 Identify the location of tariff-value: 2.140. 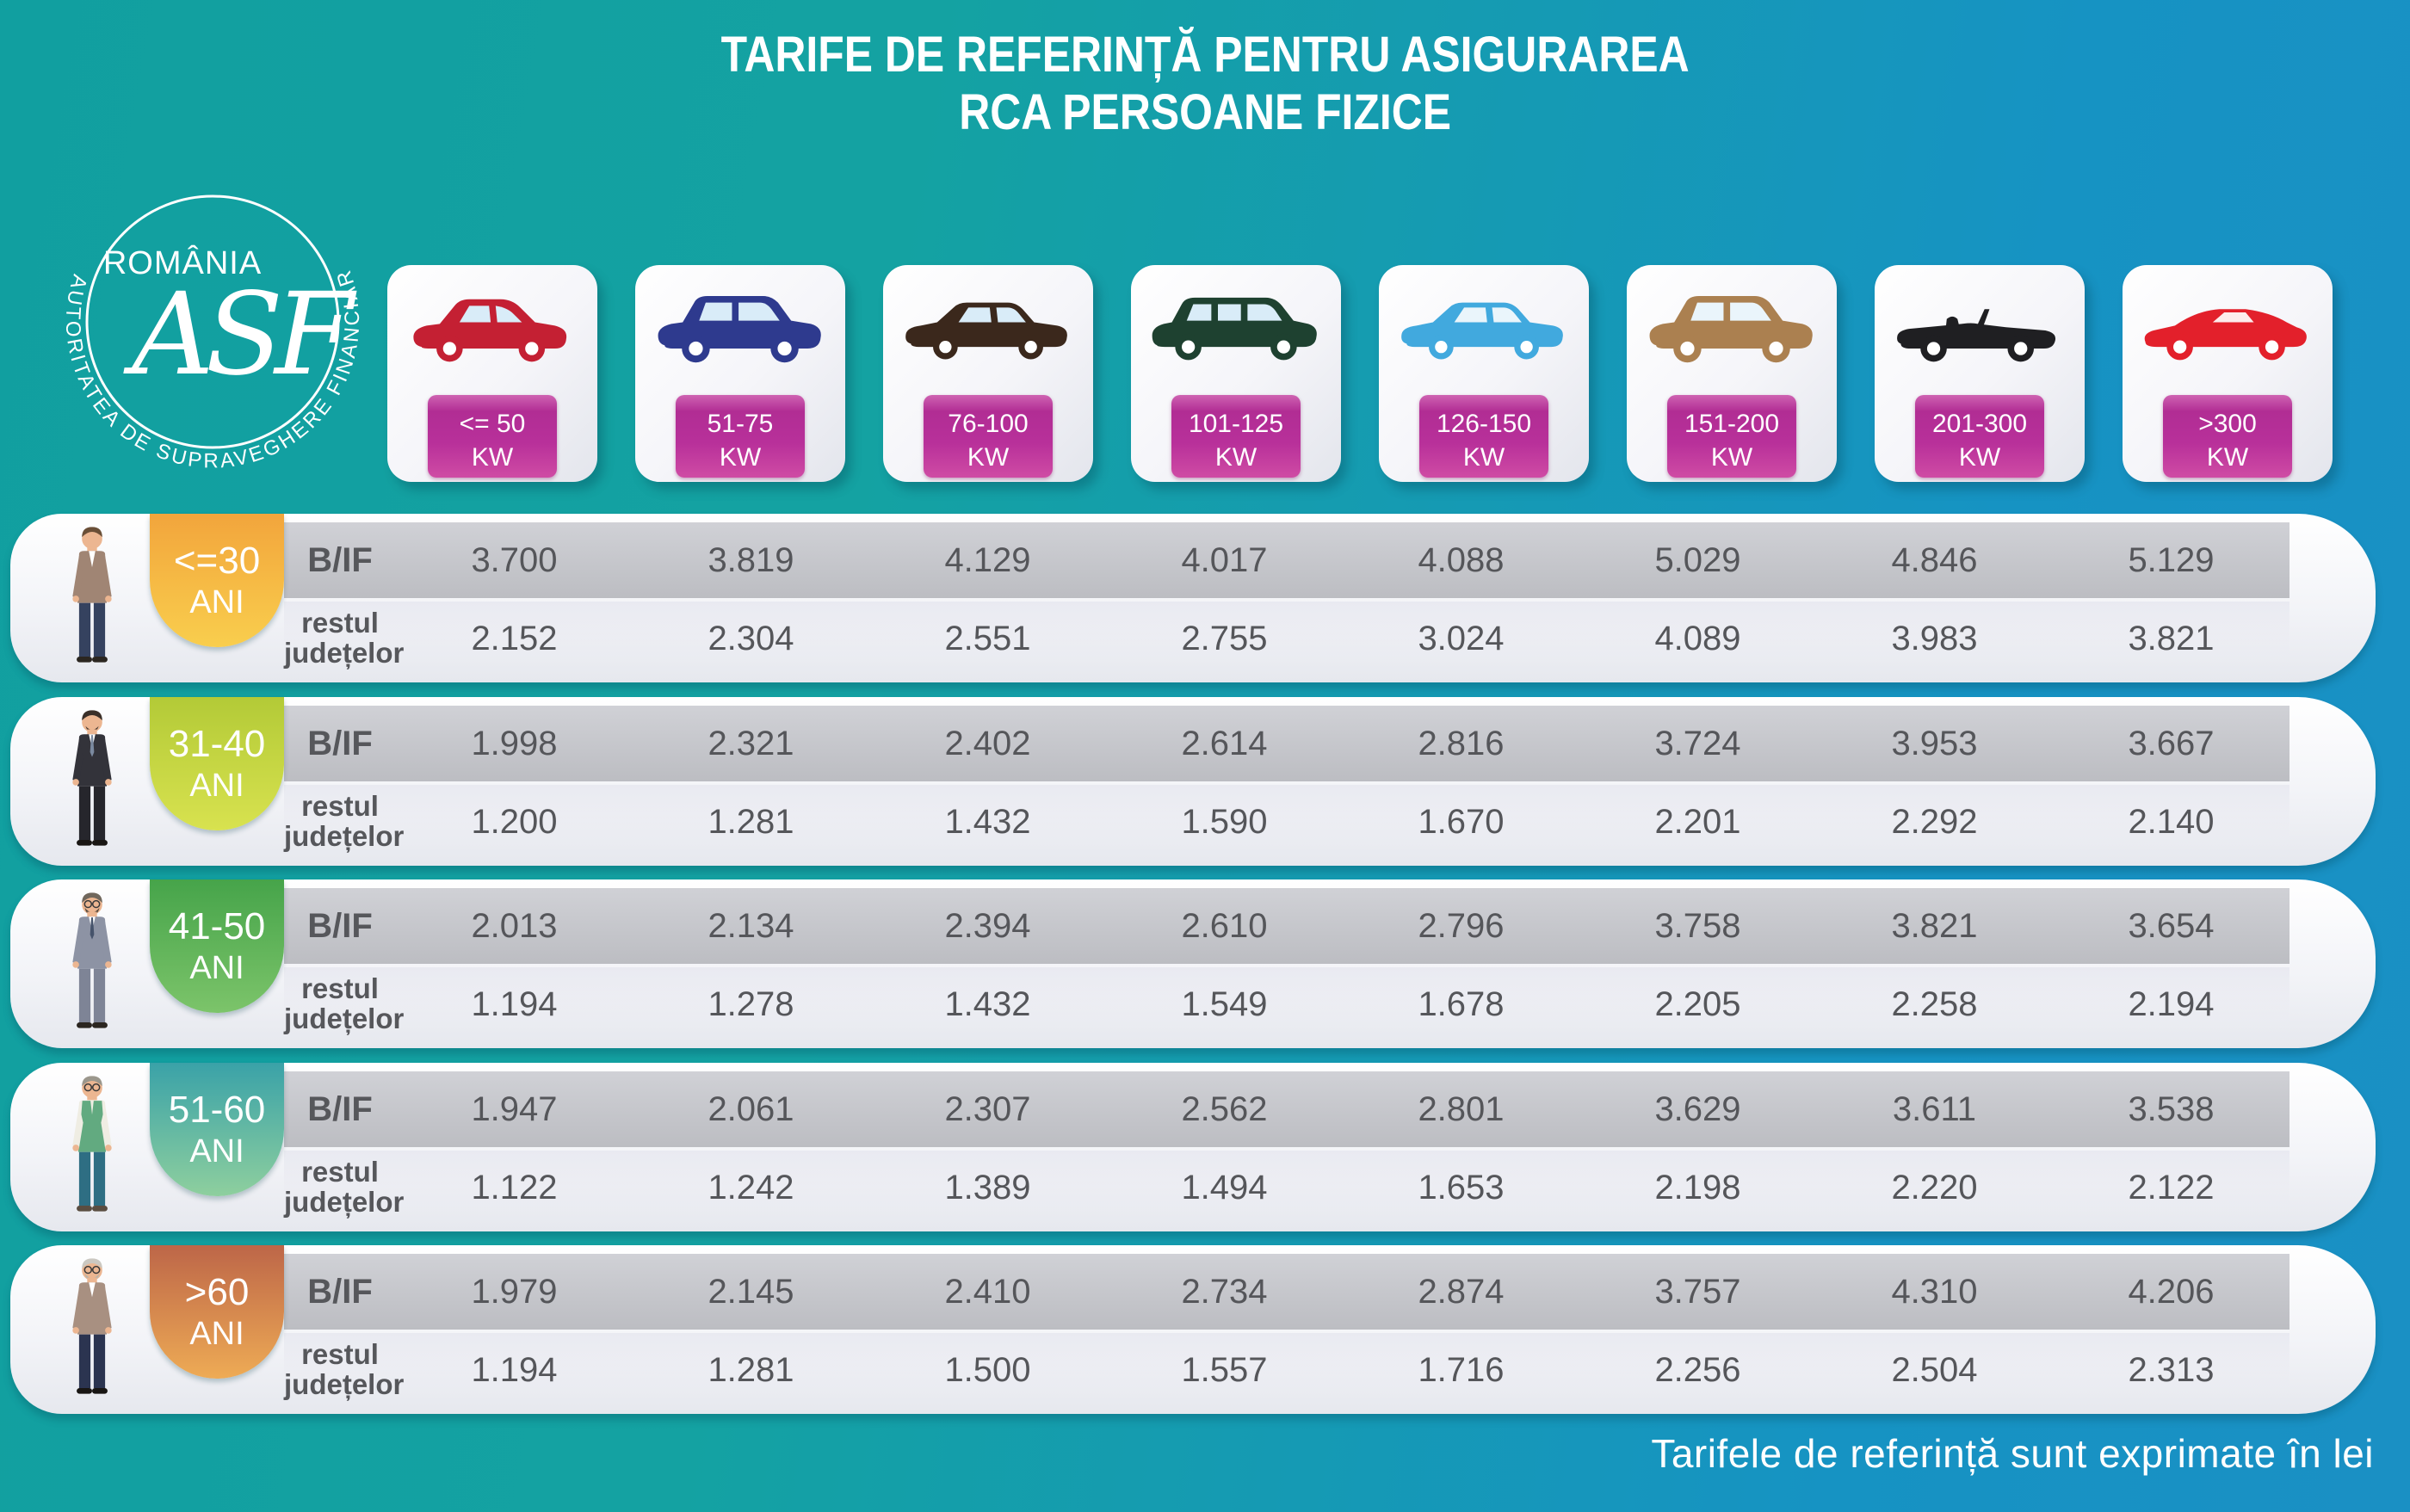
(2171, 821).